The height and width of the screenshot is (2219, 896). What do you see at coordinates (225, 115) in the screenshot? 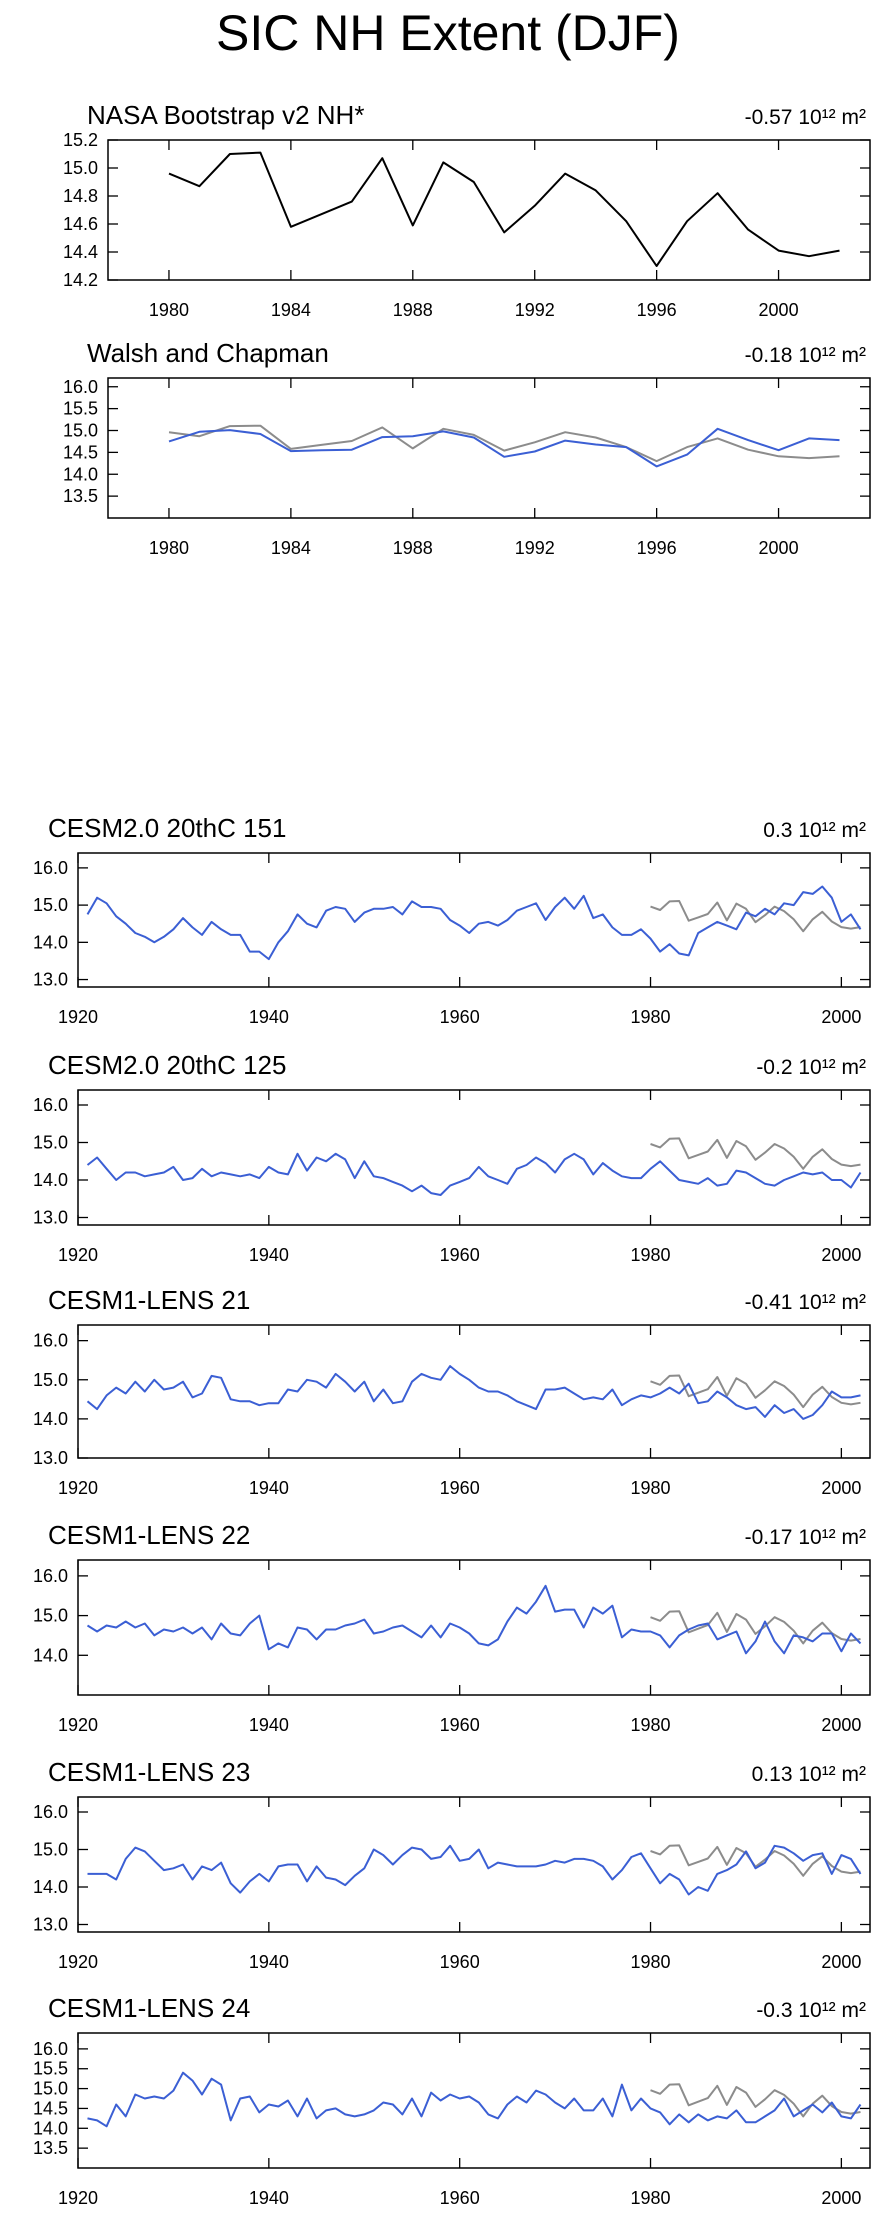
I see `panel-title: NASA Bootstrap v2 NH*` at bounding box center [225, 115].